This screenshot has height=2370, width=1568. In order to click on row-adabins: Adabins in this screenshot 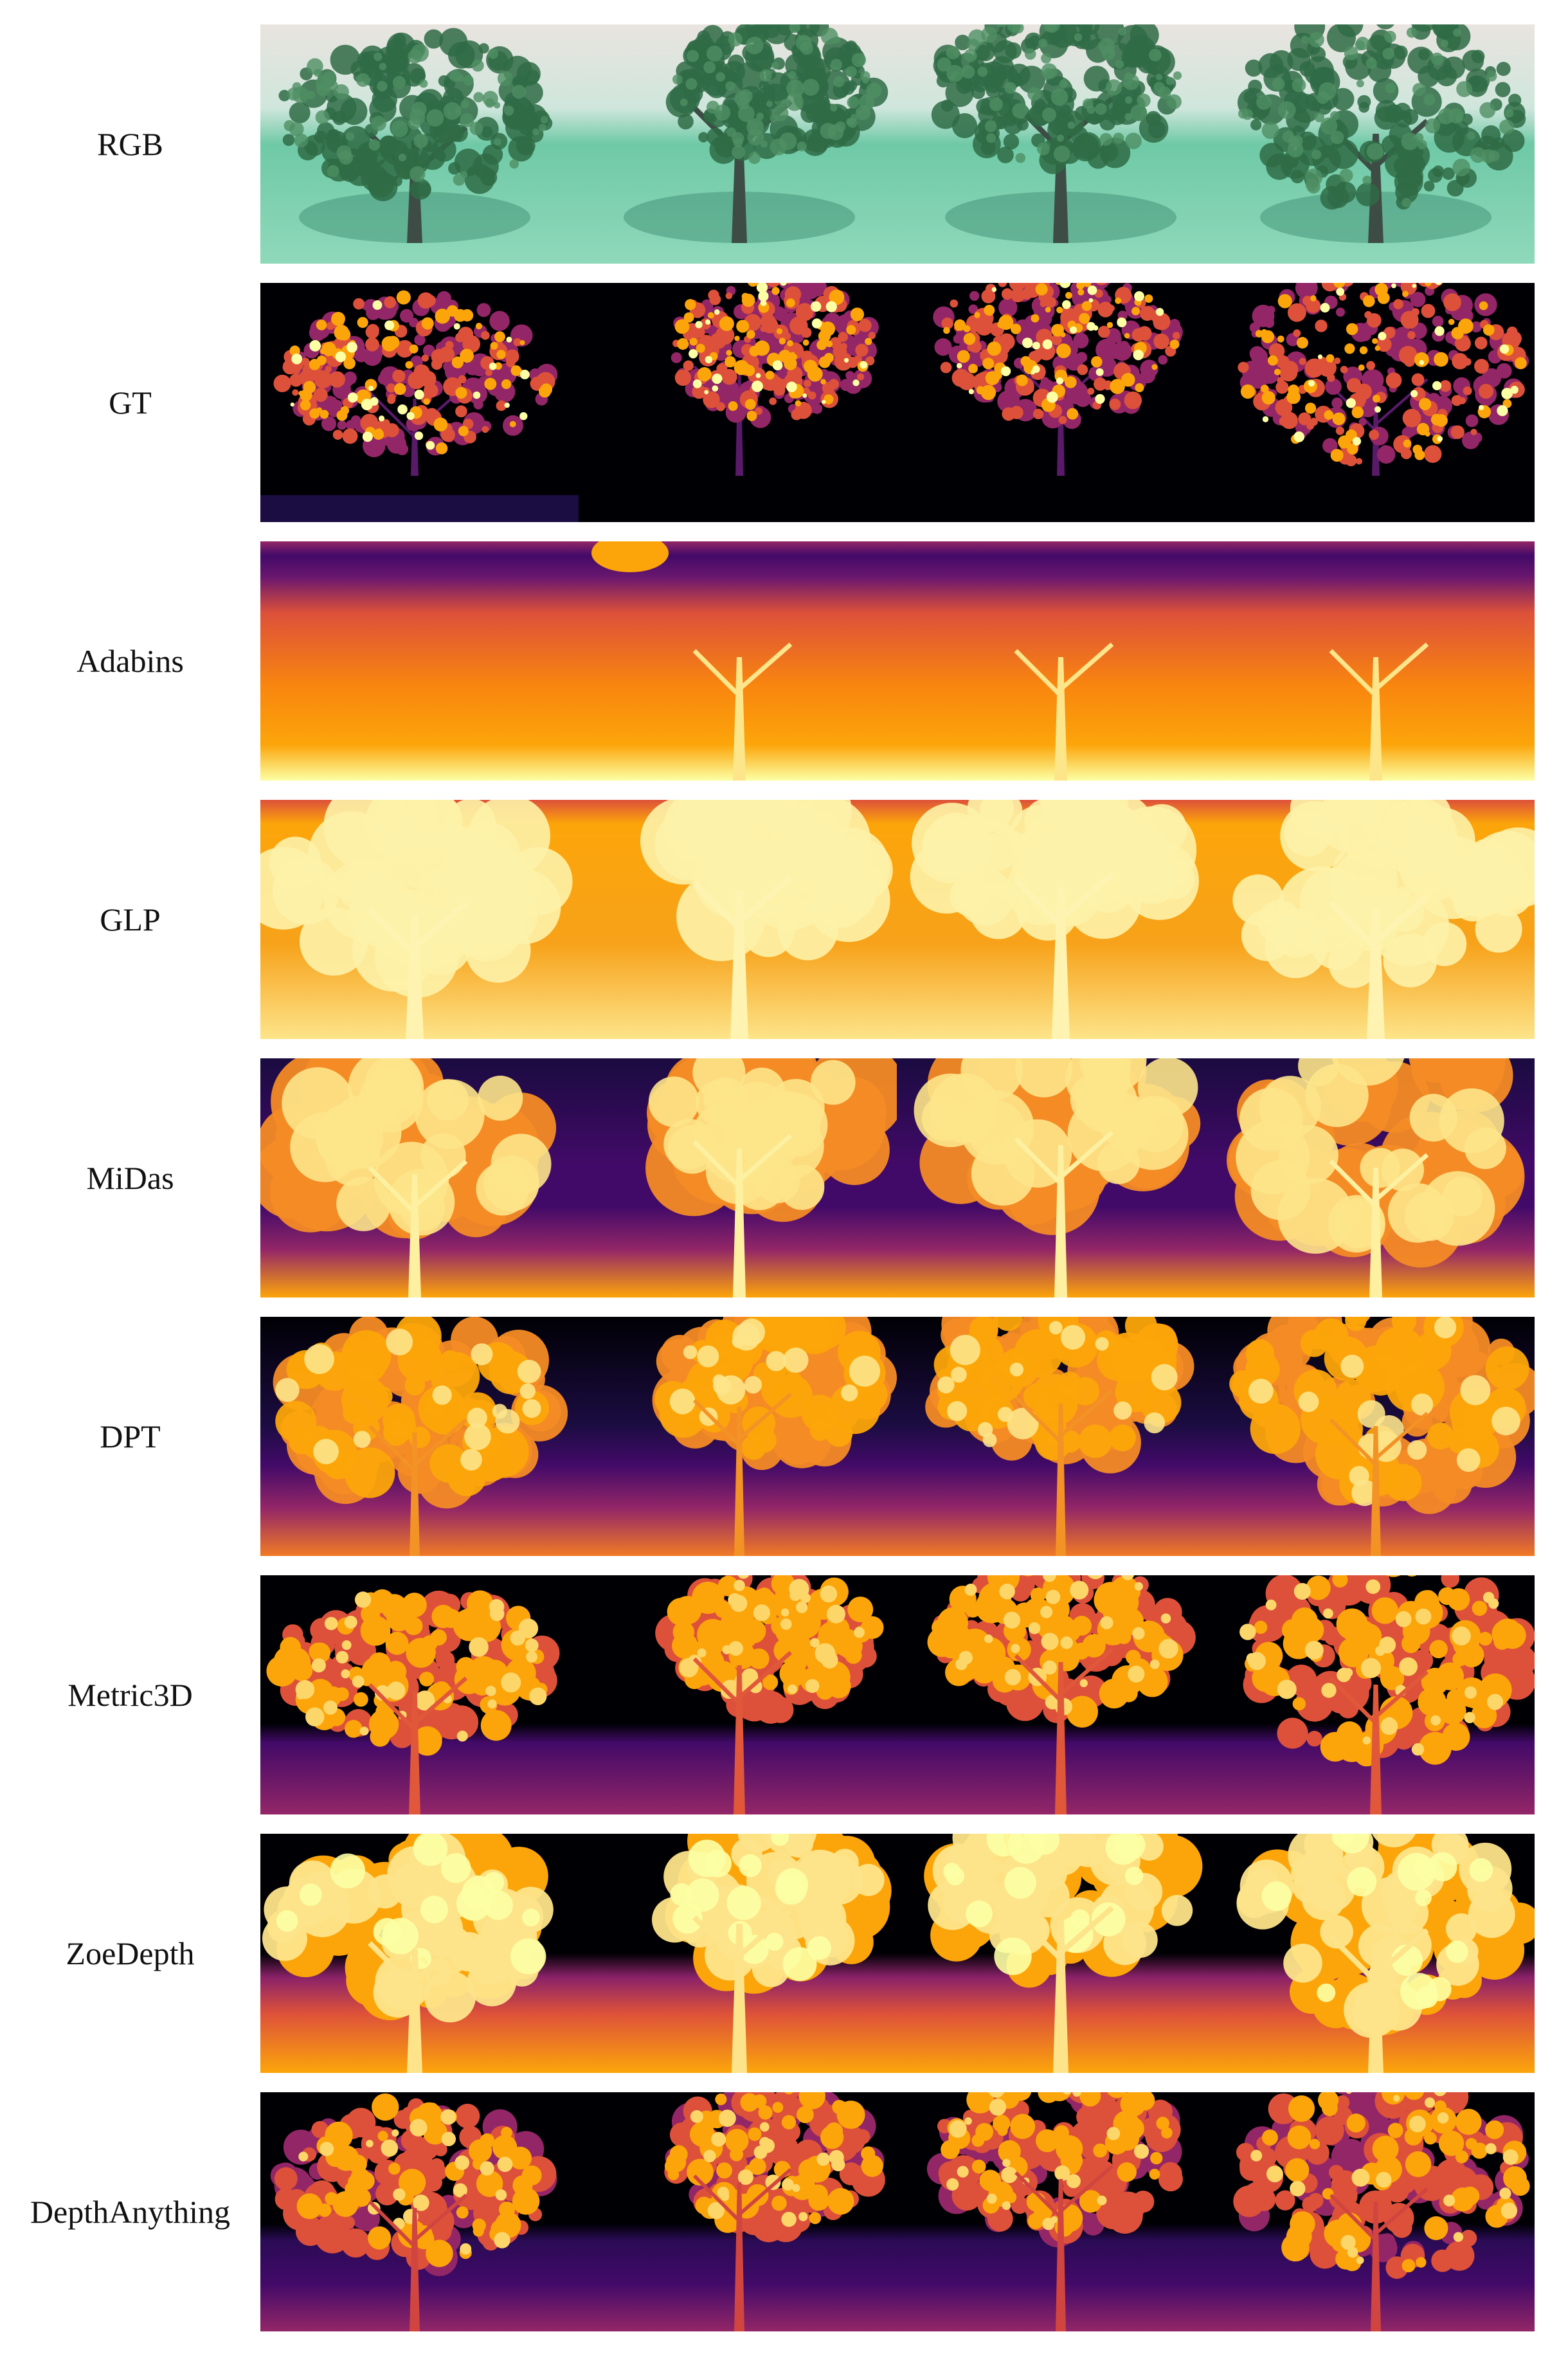, I will do `click(784, 661)`.